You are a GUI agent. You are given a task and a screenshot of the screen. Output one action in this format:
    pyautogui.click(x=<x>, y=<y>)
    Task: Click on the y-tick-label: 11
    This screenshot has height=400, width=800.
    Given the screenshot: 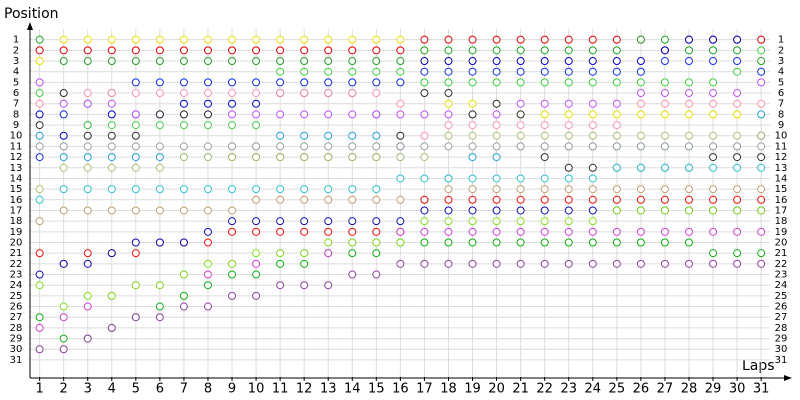 What is the action you would take?
    pyautogui.click(x=16, y=146)
    